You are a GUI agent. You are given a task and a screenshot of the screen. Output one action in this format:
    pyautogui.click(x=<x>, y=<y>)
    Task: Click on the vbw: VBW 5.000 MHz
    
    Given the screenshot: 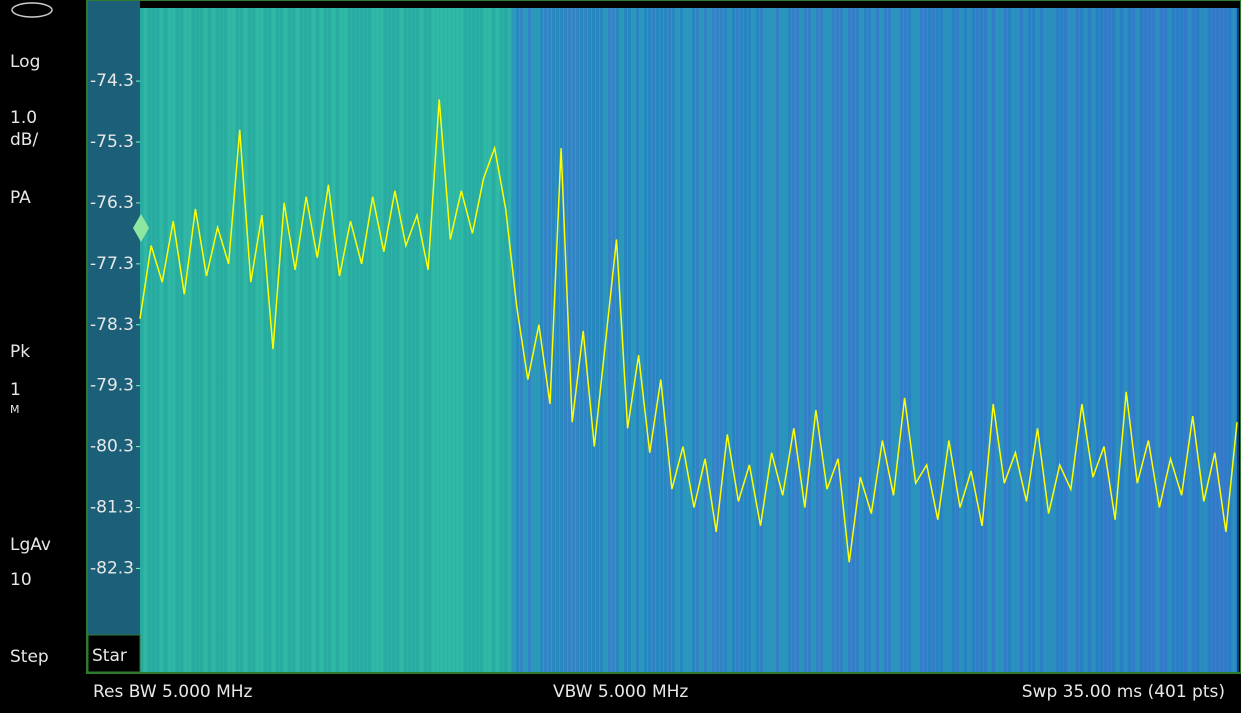 What is the action you would take?
    pyautogui.click(x=620, y=692)
    